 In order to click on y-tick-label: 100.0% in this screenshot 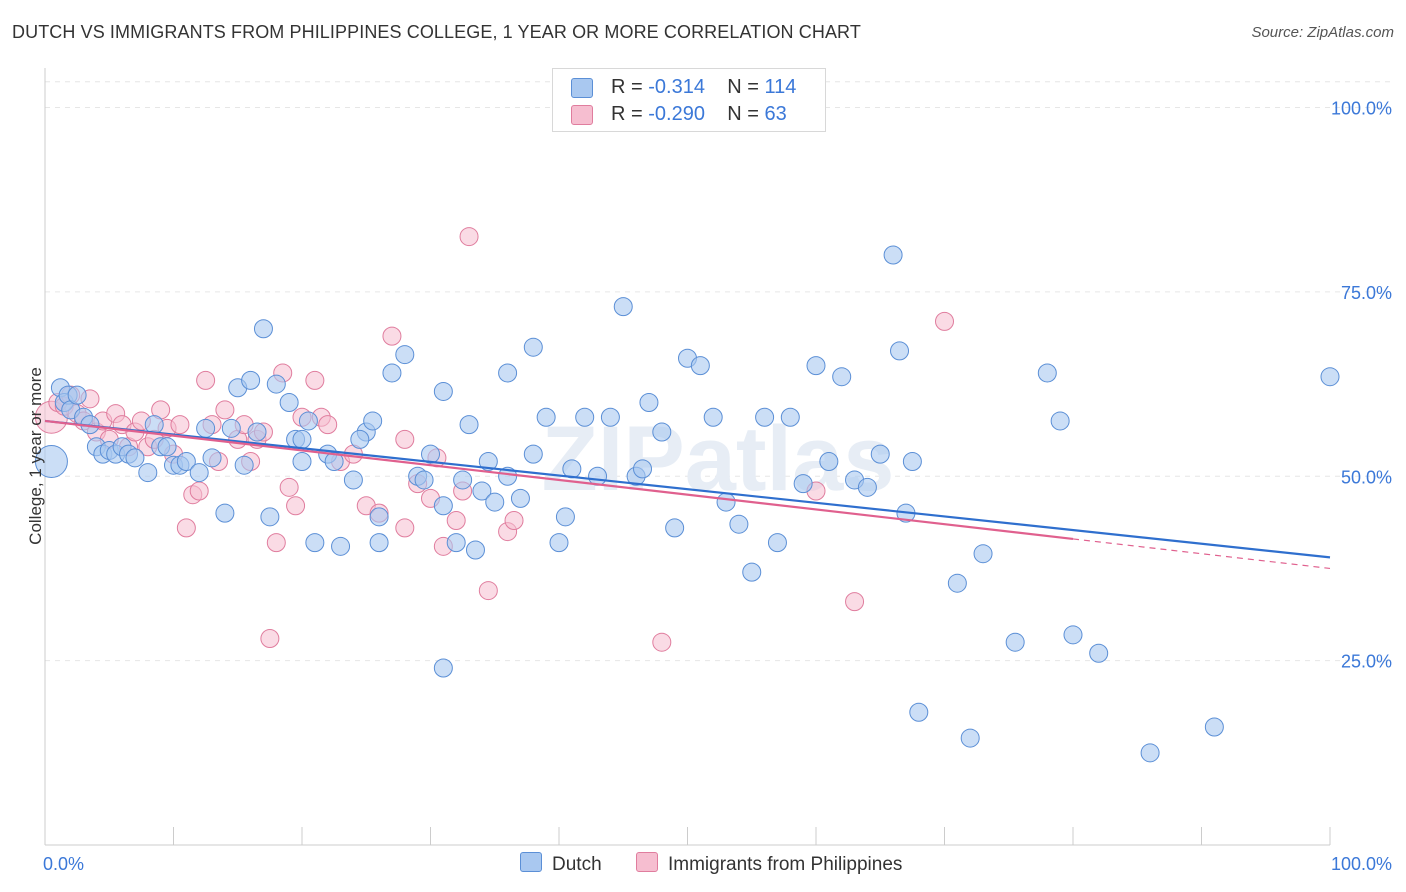, I will do `click(1361, 109)`.